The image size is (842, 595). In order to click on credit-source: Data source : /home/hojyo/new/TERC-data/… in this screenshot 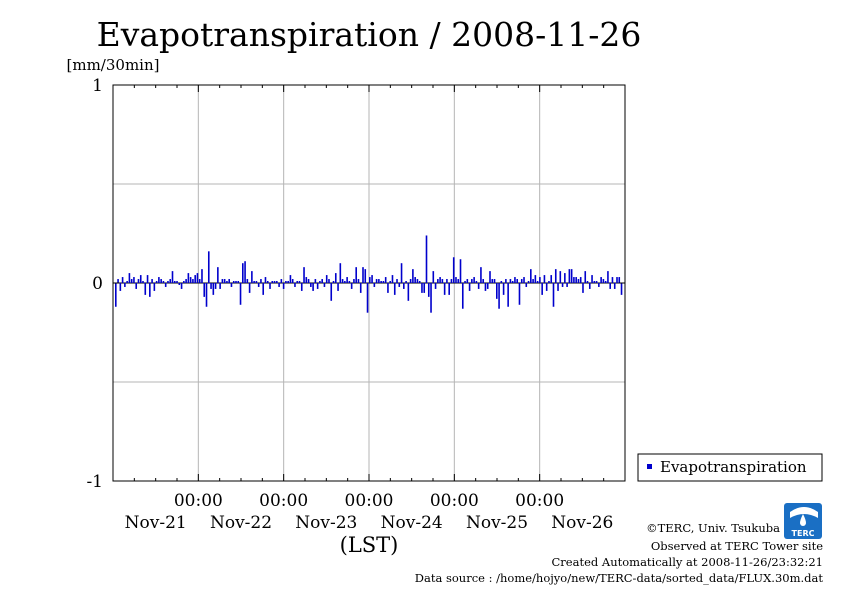, I will do `click(619, 578)`.